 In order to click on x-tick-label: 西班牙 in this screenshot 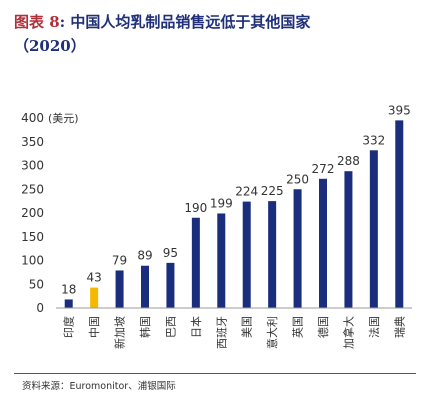, I will do `click(221, 332)`.